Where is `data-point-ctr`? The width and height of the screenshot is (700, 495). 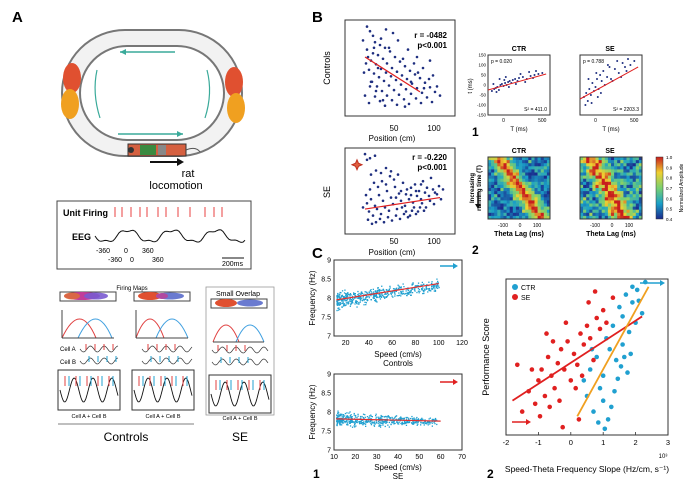
data-point-ctr is located at coordinates (611, 407).